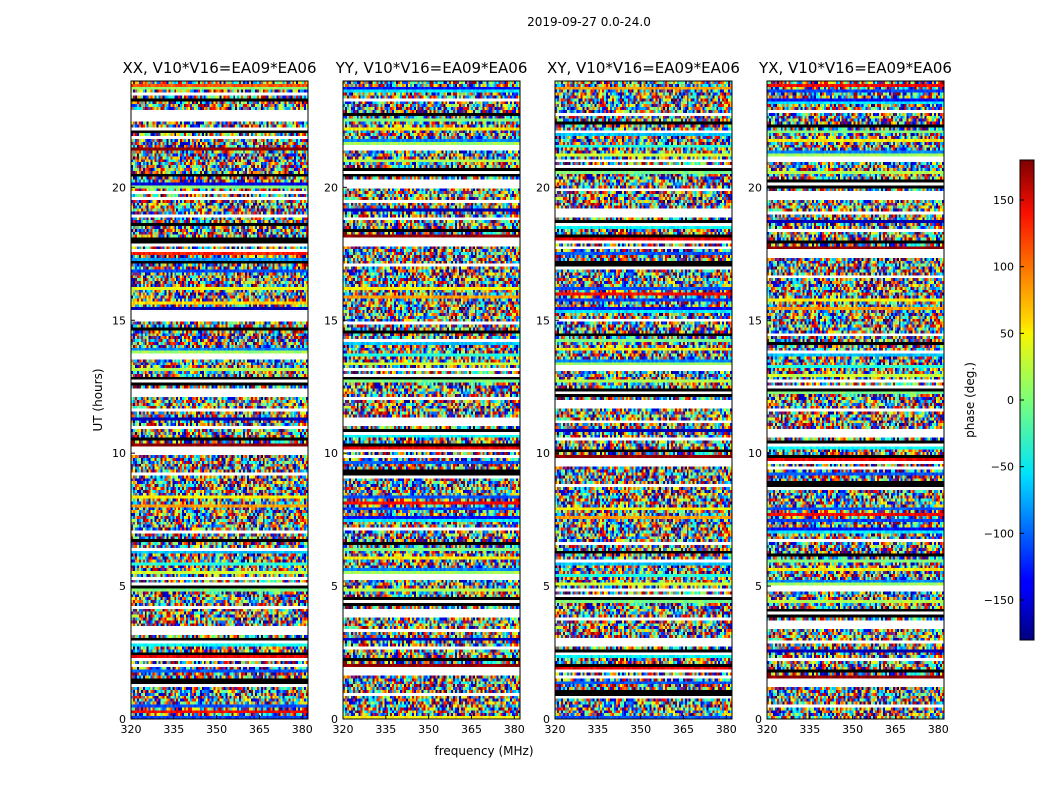 This screenshot has height=800, width=1050. Describe the element at coordinates (643, 68) in the screenshot. I see `panel-title: XY, V10*V16=EA09*EA06` at that location.